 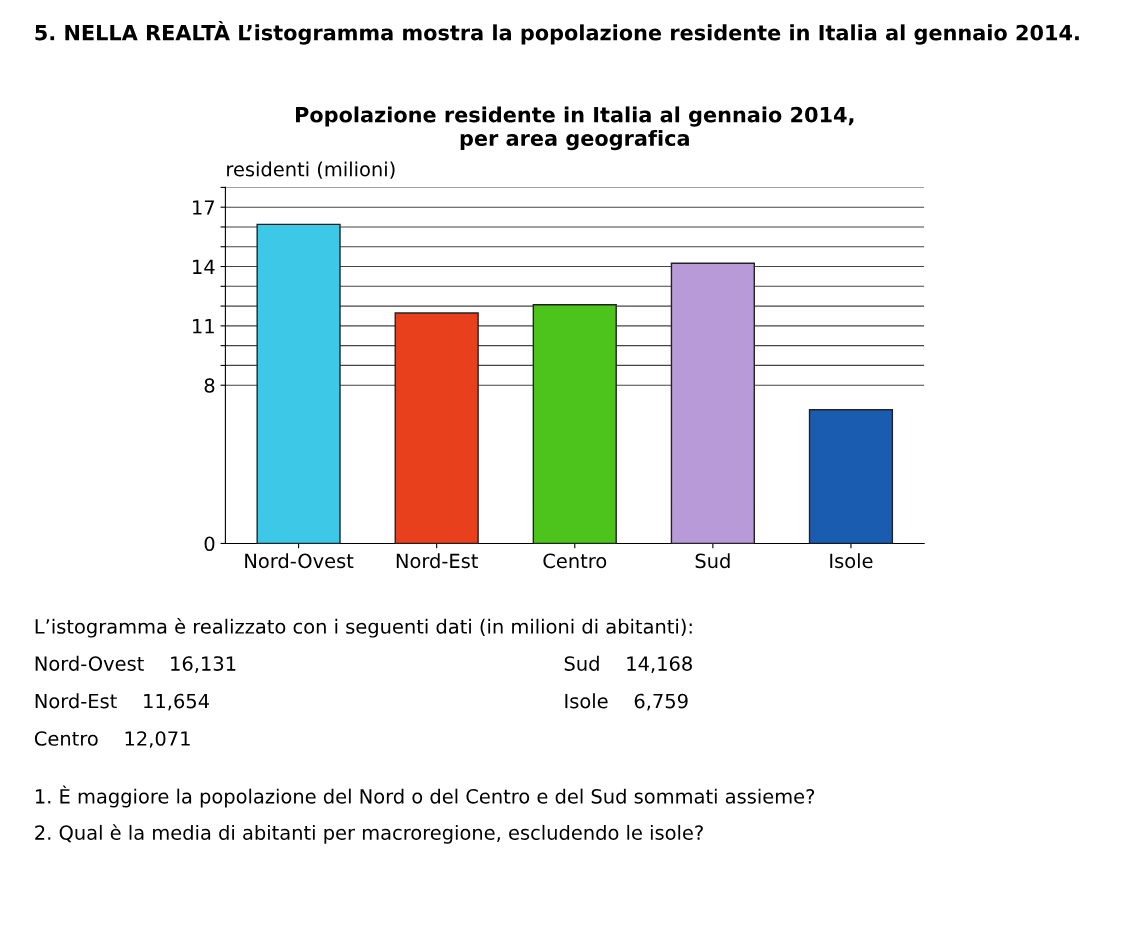 What do you see at coordinates (628, 664) in the screenshot?
I see `text: Sud 14,168` at bounding box center [628, 664].